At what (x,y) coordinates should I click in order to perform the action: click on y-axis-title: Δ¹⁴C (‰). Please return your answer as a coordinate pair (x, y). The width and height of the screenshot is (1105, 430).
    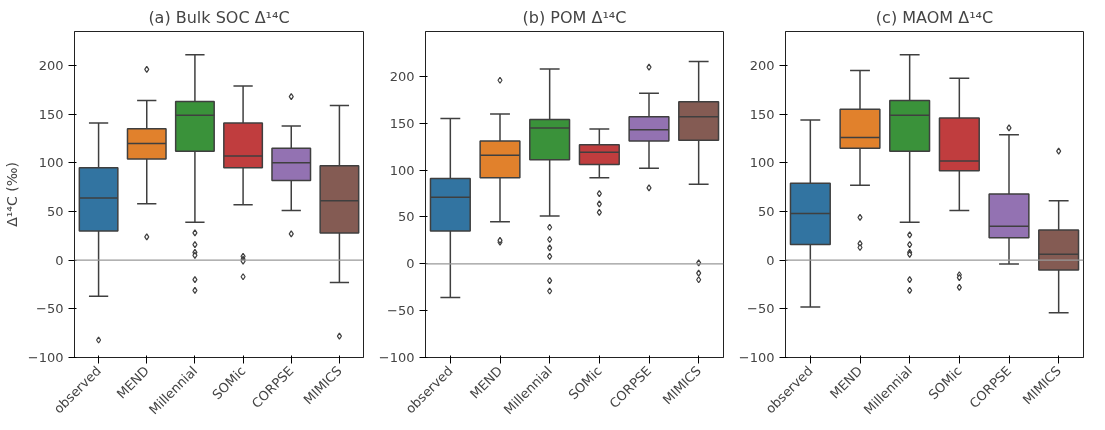
    Looking at the image, I should click on (11, 194).